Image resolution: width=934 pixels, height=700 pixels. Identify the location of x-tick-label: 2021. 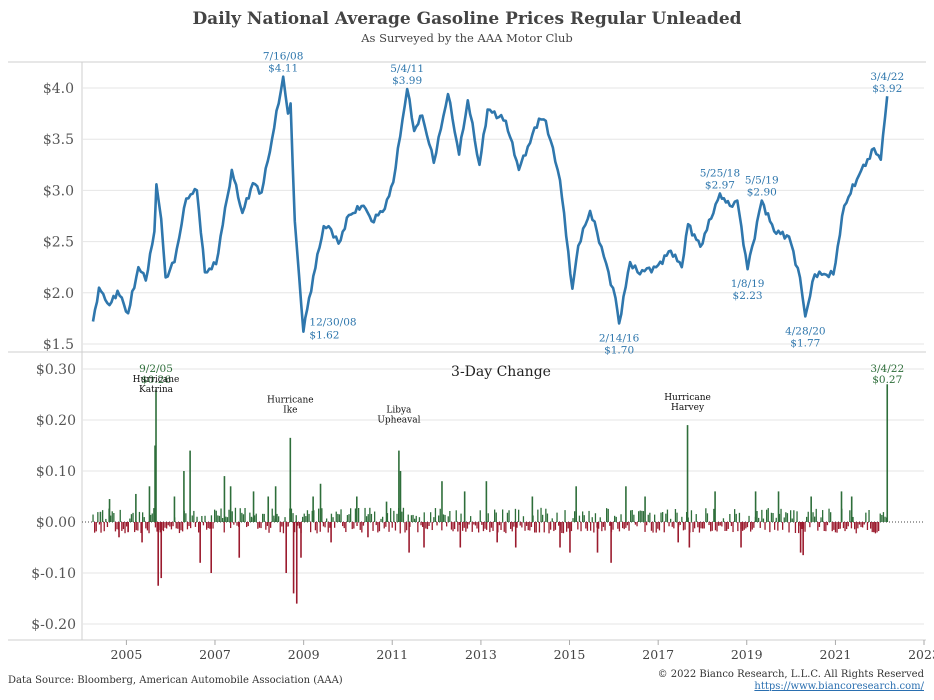
(836, 654).